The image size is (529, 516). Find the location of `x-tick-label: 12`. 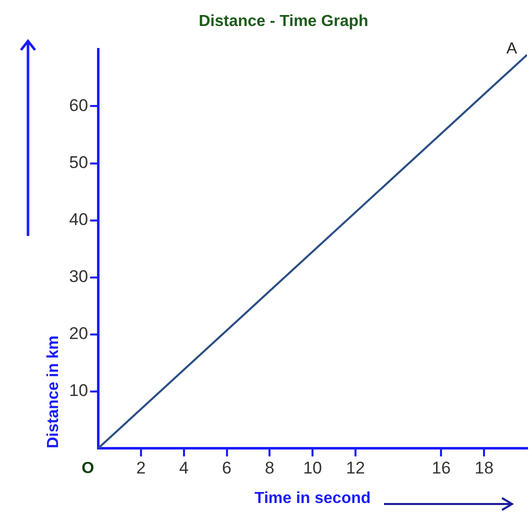

x-tick-label: 12 is located at coordinates (355, 468).